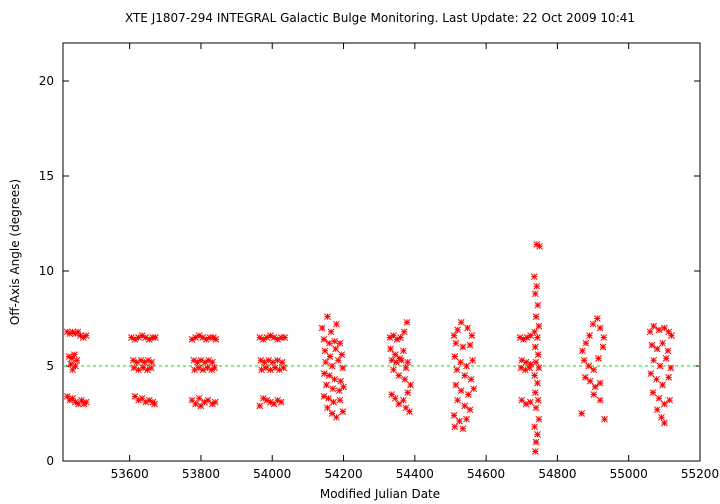 The height and width of the screenshot is (504, 720). Describe the element at coordinates (629, 474) in the screenshot. I see `x-tick-label: 55000` at that location.